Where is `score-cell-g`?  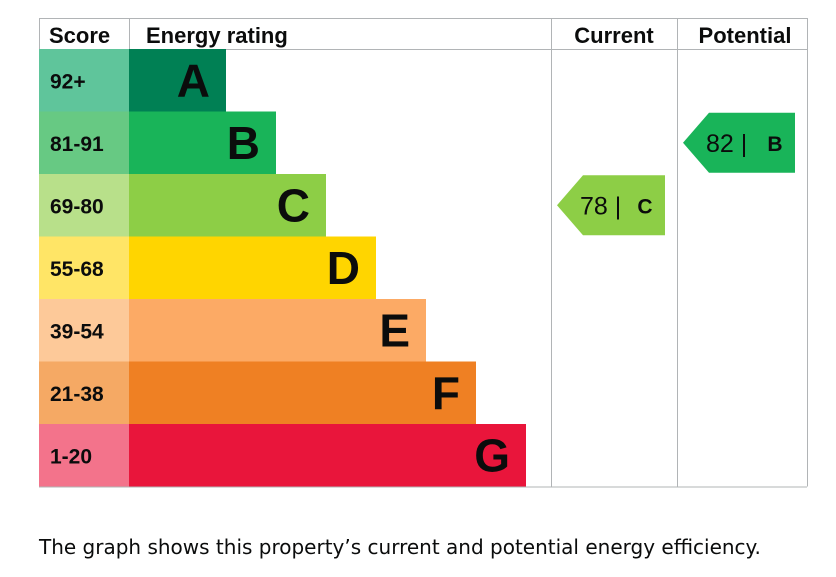 score-cell-g is located at coordinates (84, 455).